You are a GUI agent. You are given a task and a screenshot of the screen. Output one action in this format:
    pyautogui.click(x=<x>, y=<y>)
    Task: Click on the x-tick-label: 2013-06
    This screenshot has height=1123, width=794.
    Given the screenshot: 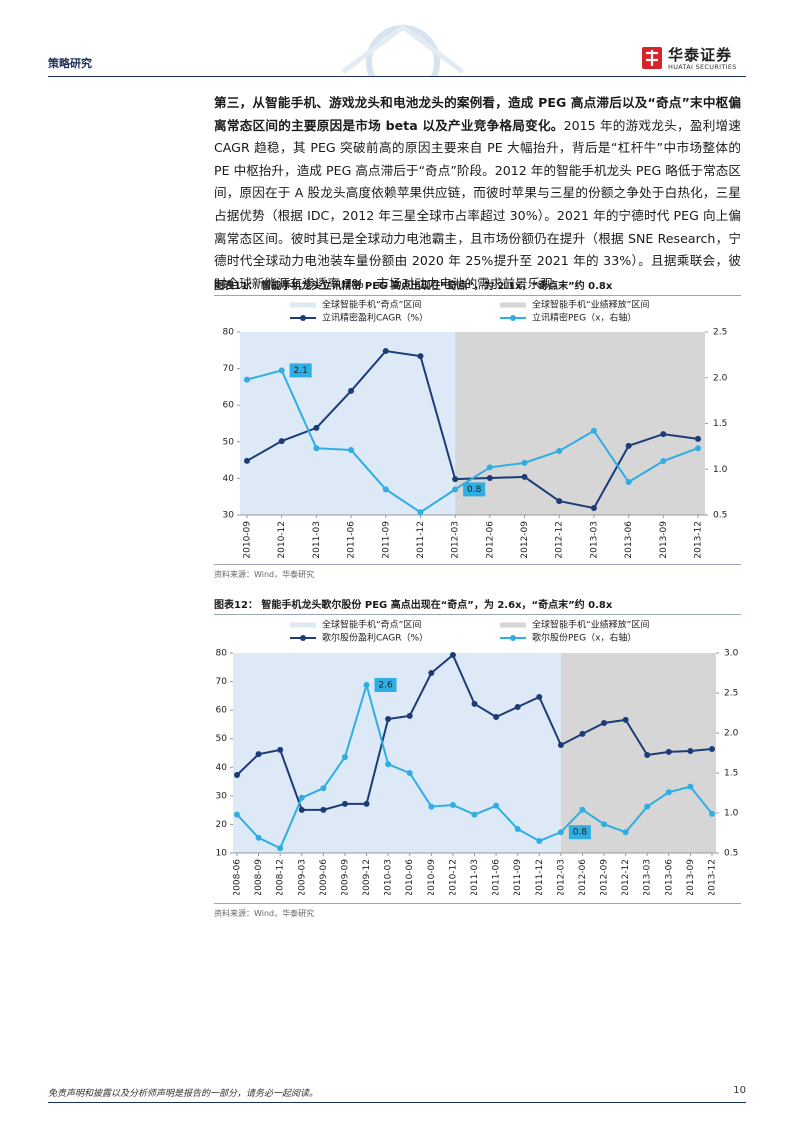 What is the action you would take?
    pyautogui.click(x=629, y=540)
    